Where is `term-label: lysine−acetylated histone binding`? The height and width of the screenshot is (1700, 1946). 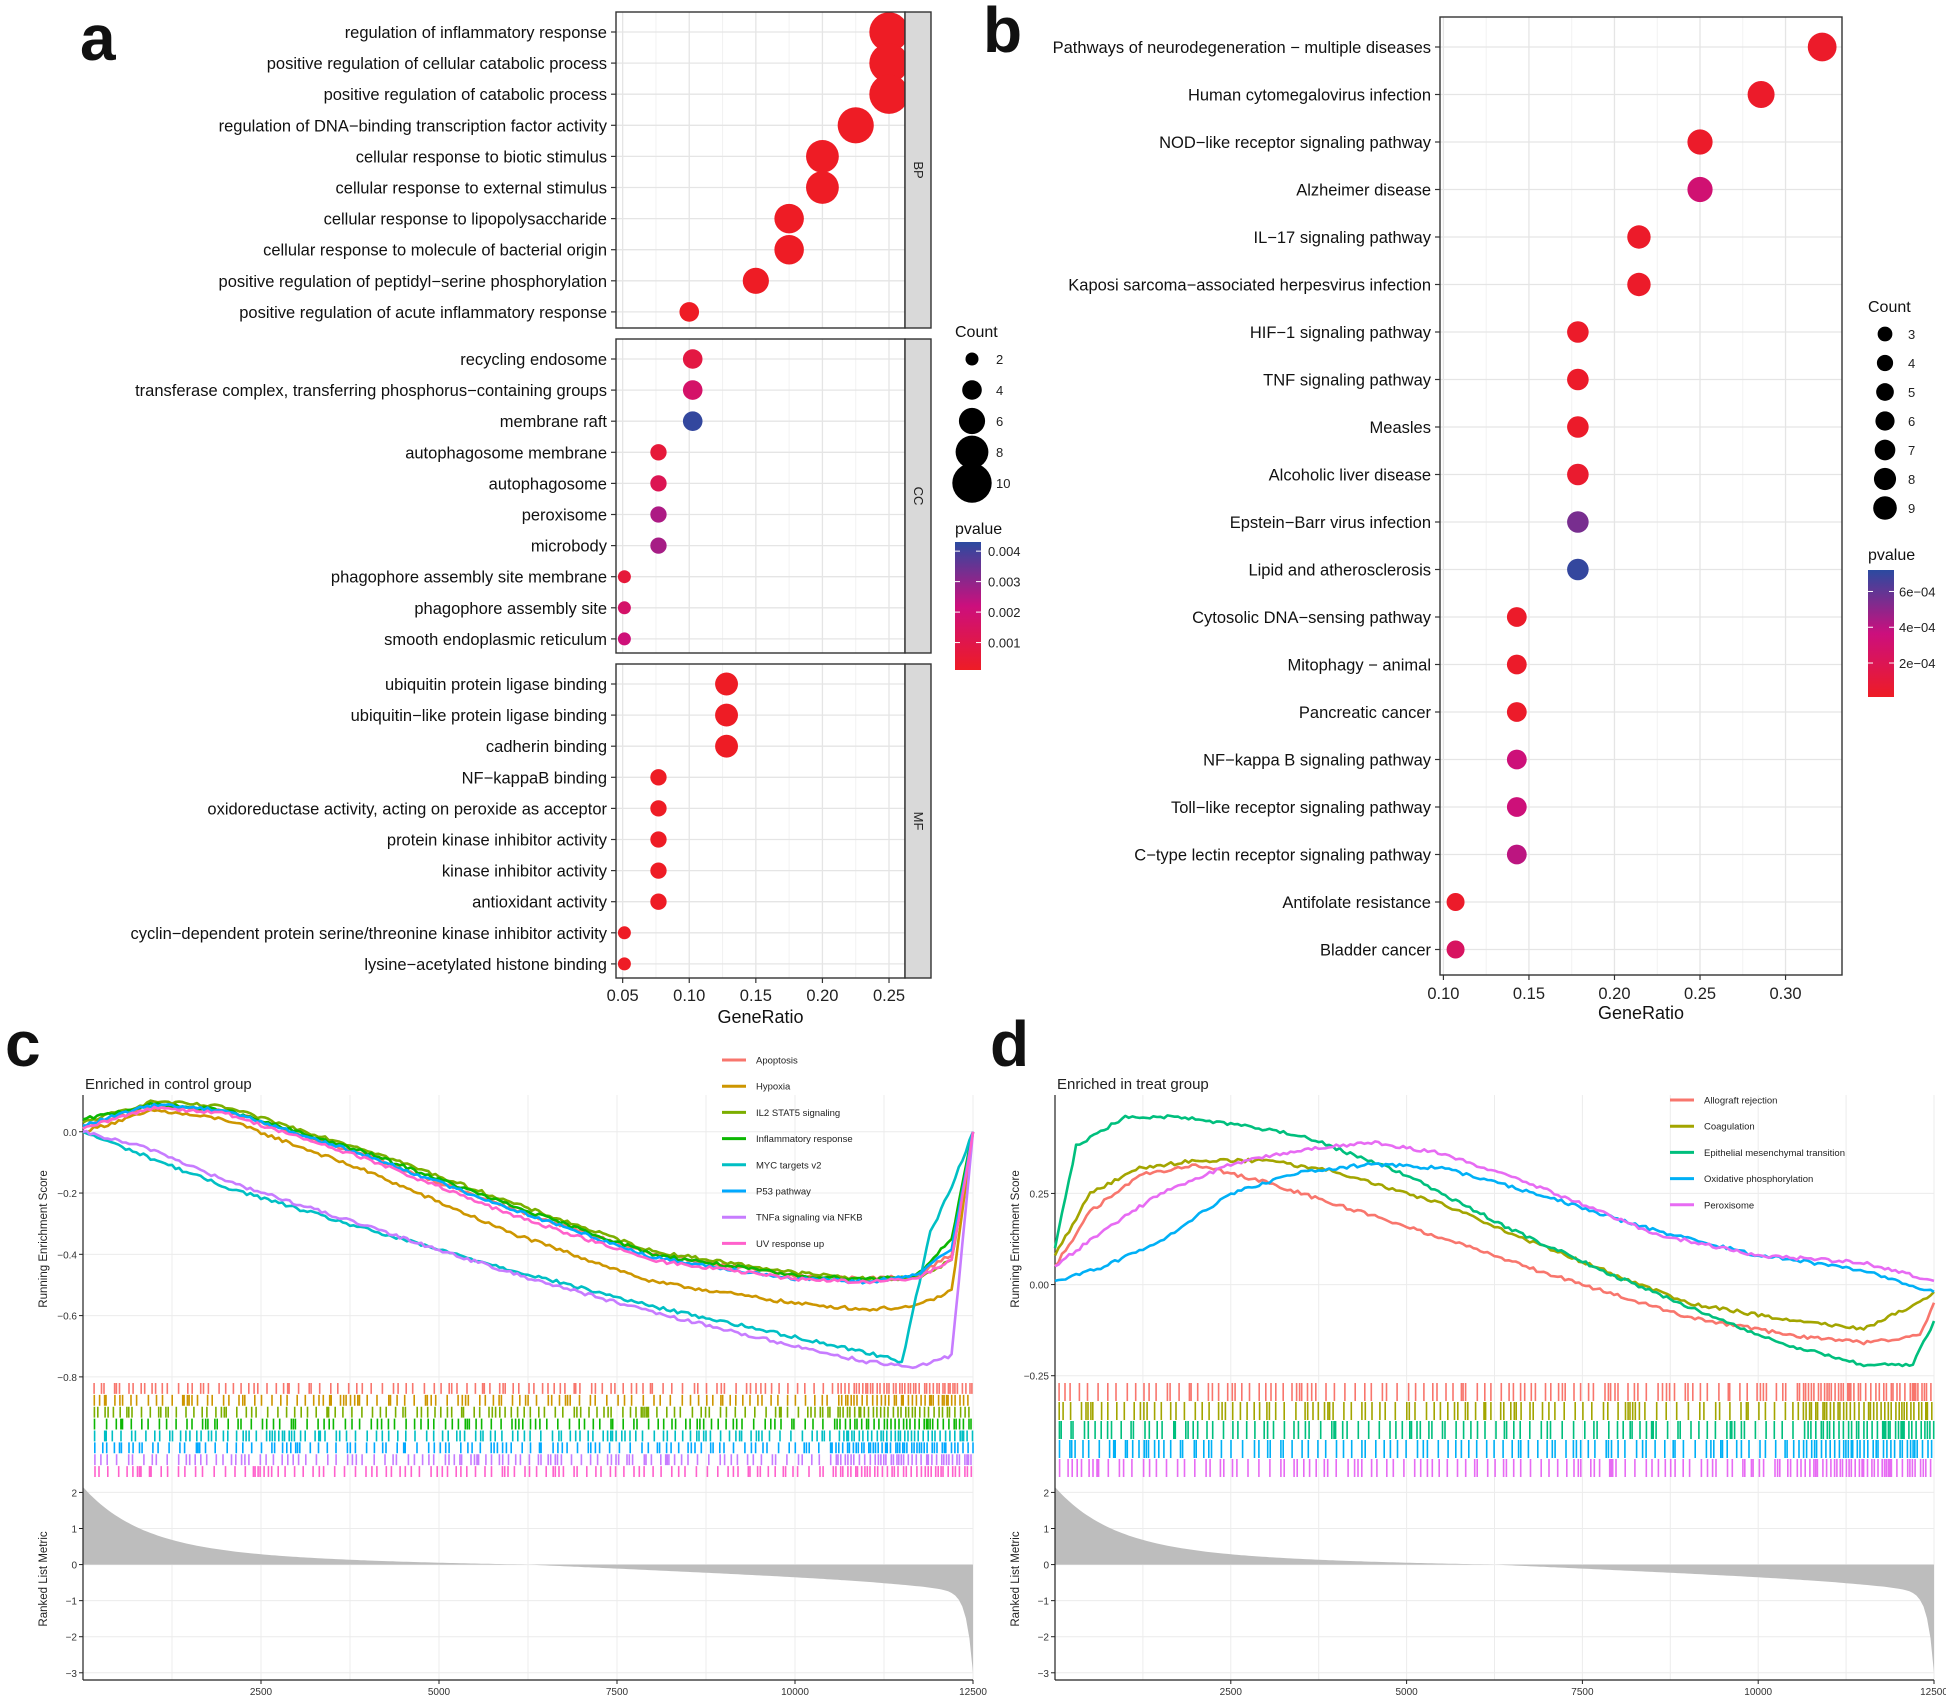
term-label: lysine−acetylated histone binding is located at coordinates (485, 965).